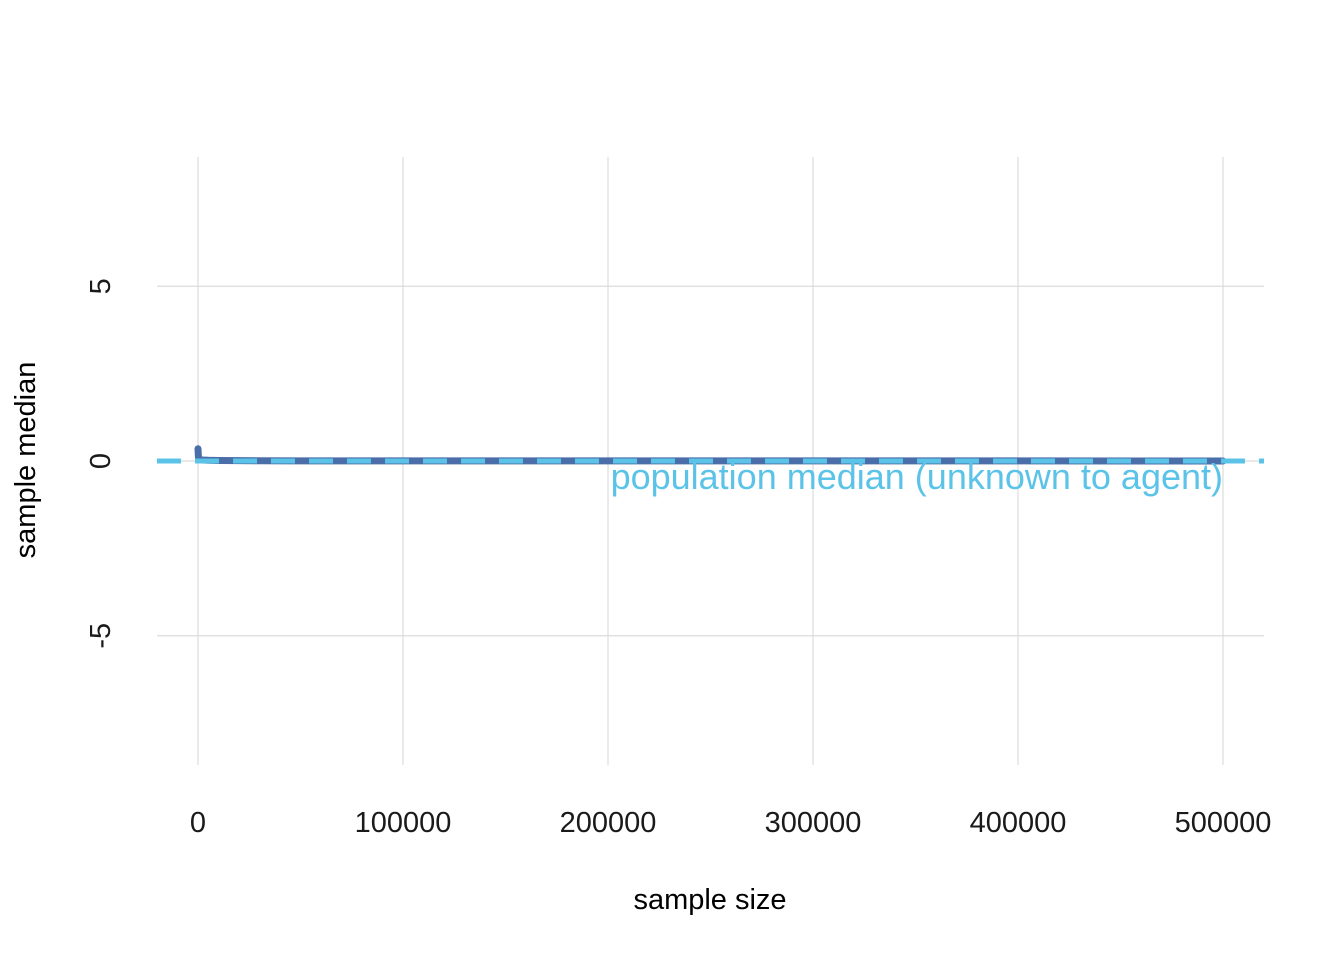 This screenshot has width=1344, height=960. I want to click on x-tick-label: 300000, so click(813, 823).